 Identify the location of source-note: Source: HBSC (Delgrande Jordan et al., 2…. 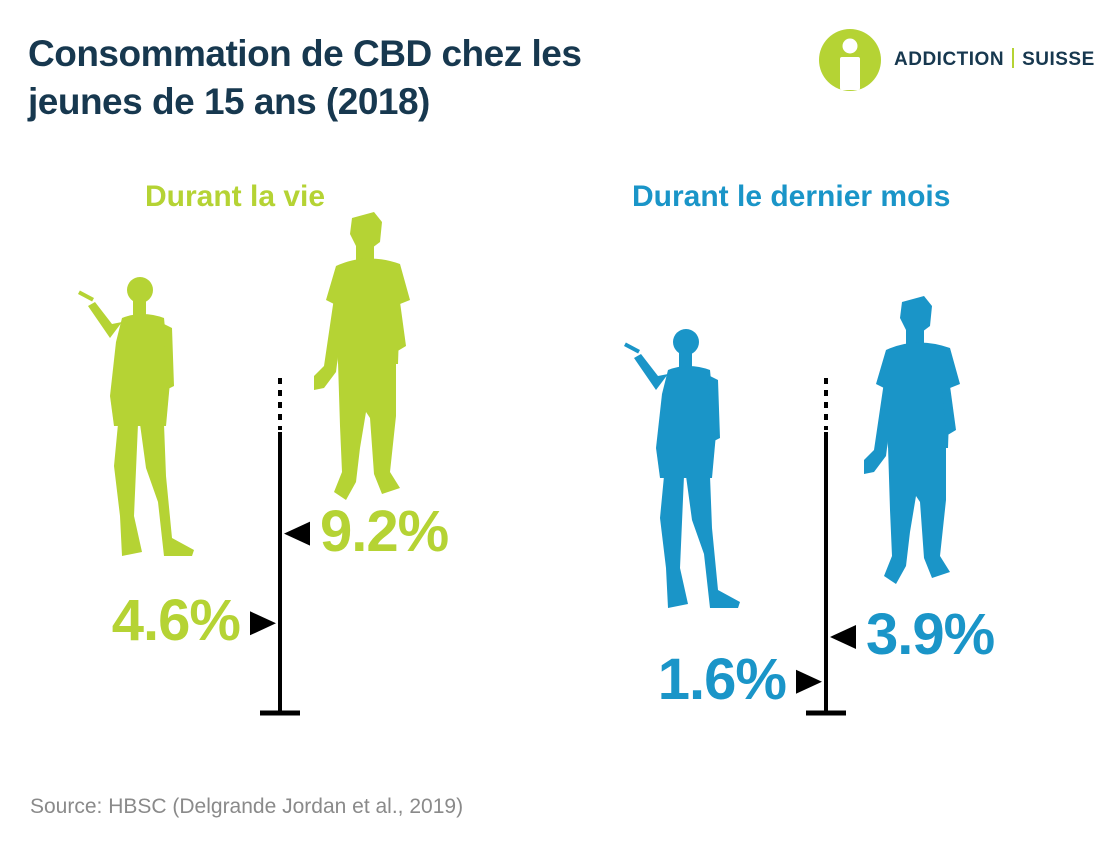
(247, 806).